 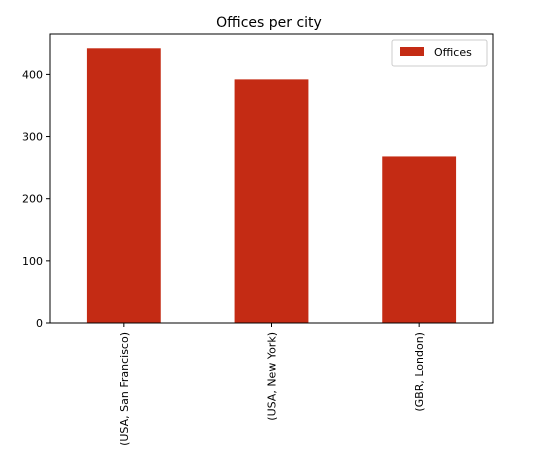 I want to click on y-tick-label-0: 0, so click(x=39, y=323).